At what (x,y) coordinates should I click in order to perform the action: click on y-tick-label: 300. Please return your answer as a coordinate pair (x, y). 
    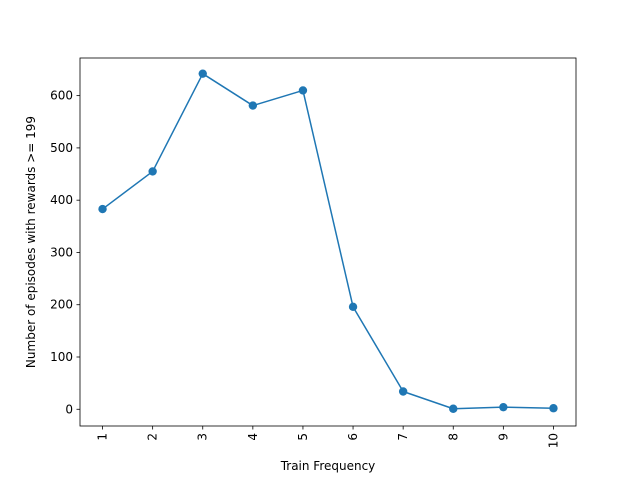
    Looking at the image, I should click on (61, 252).